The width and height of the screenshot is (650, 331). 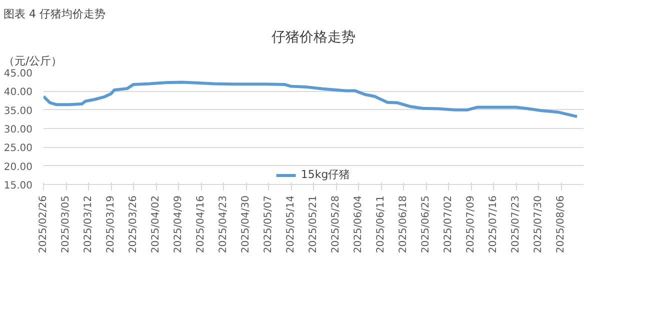 I want to click on chart-title: 仔猪价格走势, so click(x=314, y=38).